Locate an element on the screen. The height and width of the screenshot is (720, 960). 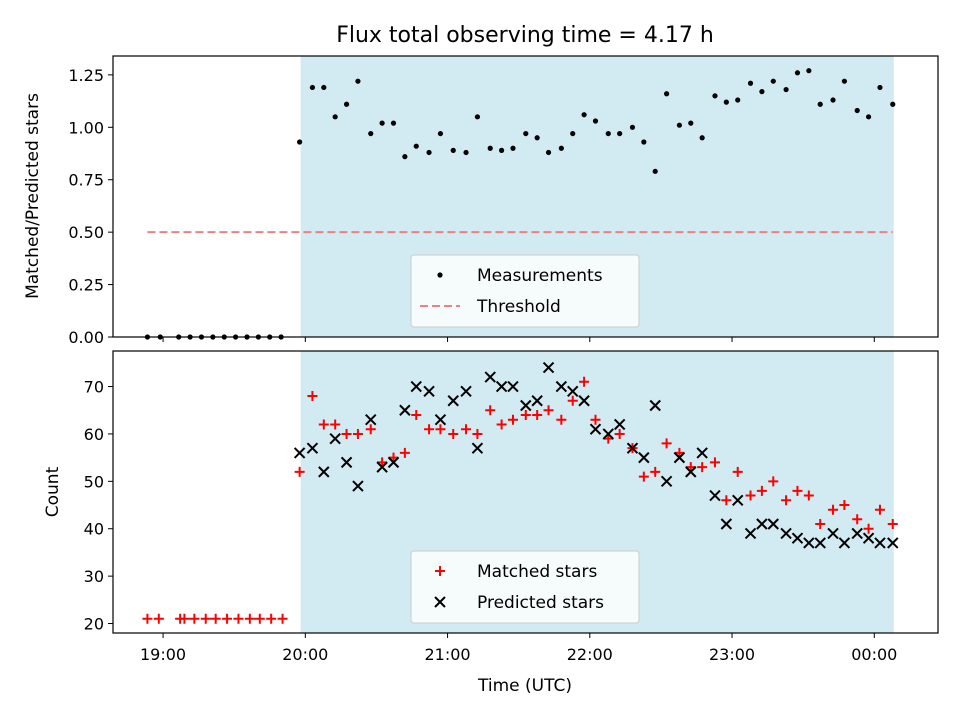
legend-measurement-swatch is located at coordinates (440, 275).